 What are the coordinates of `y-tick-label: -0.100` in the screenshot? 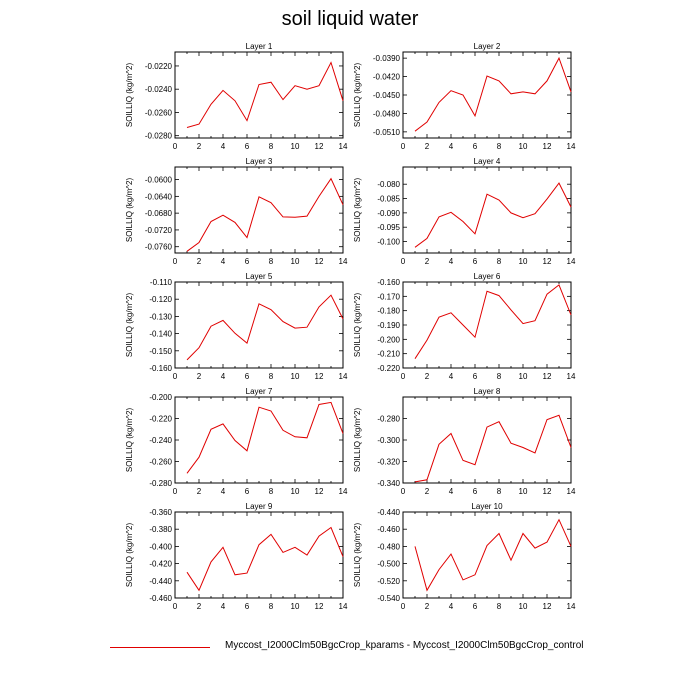 It's located at (388, 242).